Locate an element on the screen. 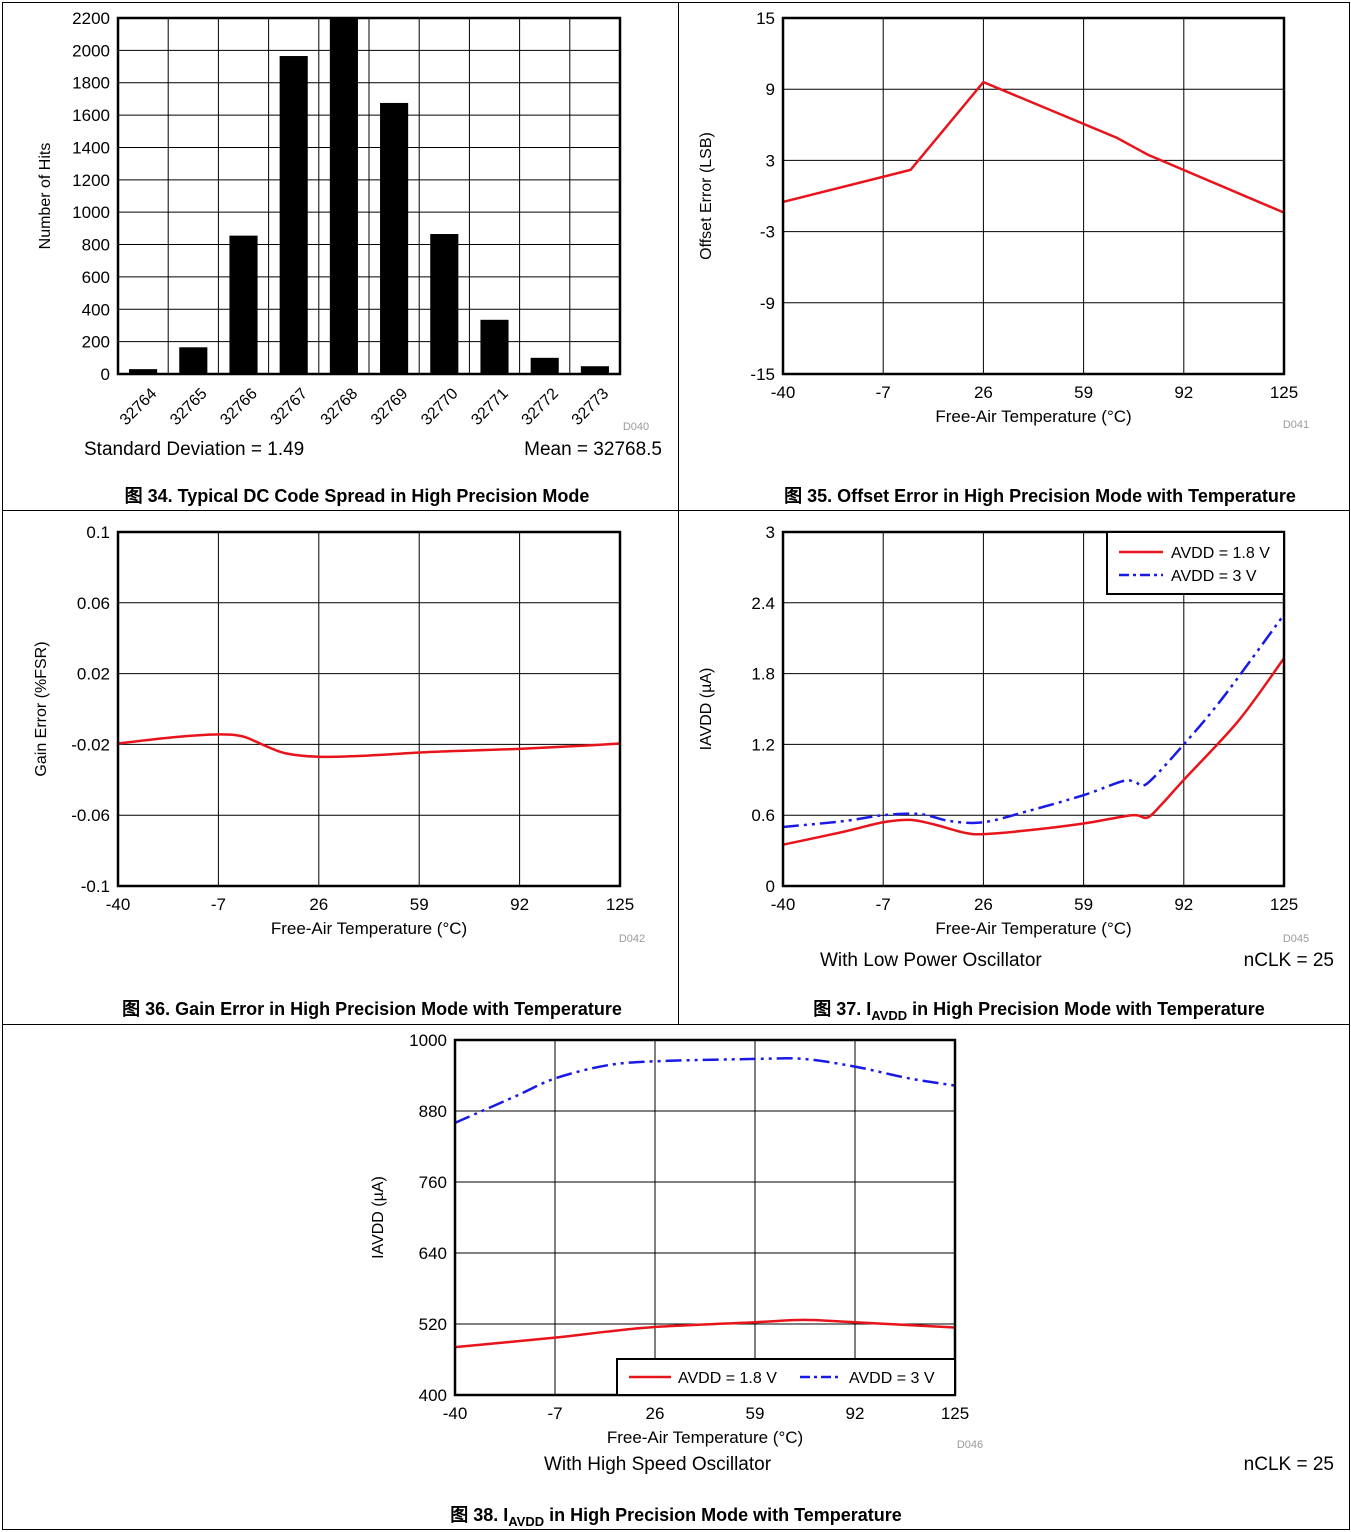 This screenshot has width=1351, height=1532. fig38-ylabel: IAVDD (µA) is located at coordinates (378, 1217).